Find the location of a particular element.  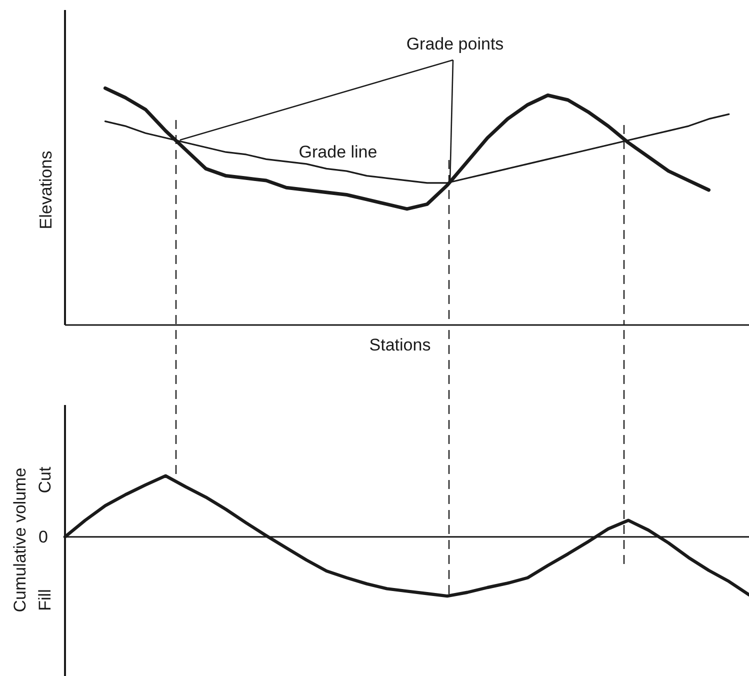

text: Fill is located at coordinates (45, 600).